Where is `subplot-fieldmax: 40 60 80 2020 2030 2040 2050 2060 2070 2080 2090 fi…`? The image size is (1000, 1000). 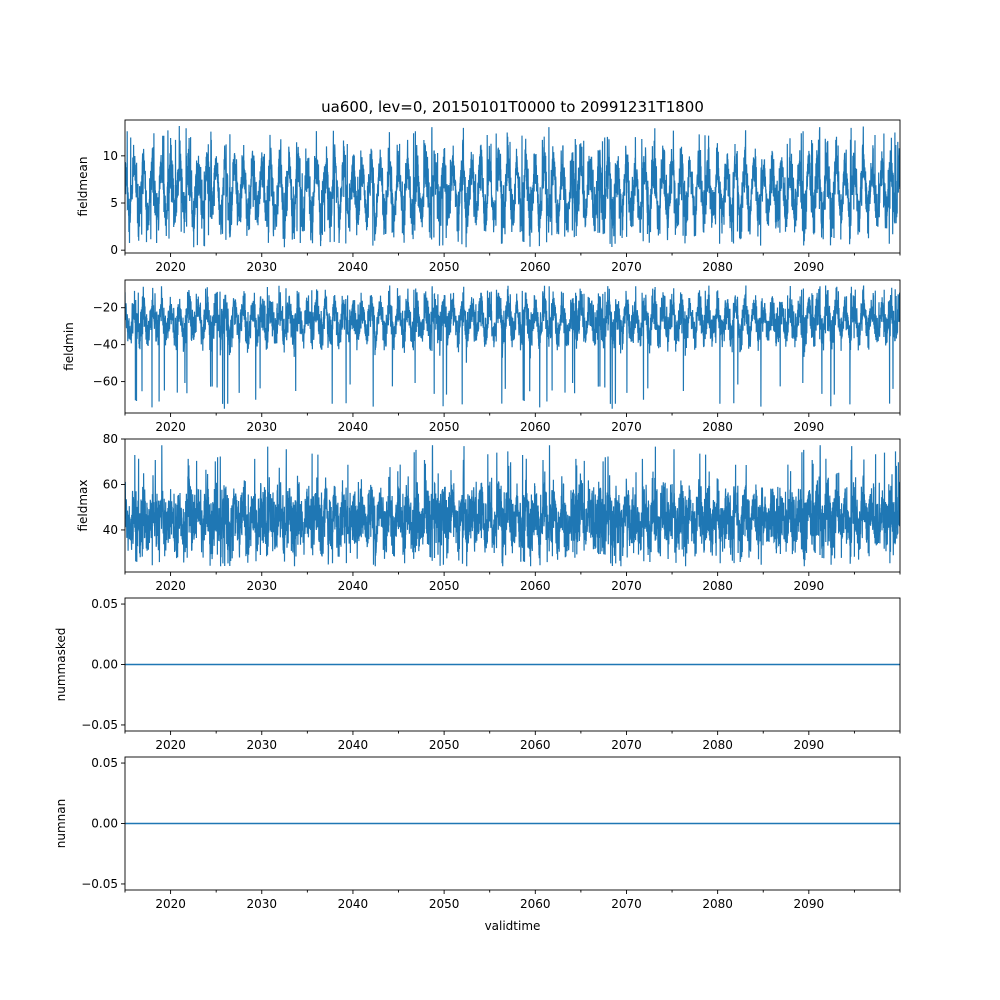
subplot-fieldmax: 40 60 80 2020 2030 2040 2050 2060 2070 2080 2090 fi… is located at coordinates (488, 512).